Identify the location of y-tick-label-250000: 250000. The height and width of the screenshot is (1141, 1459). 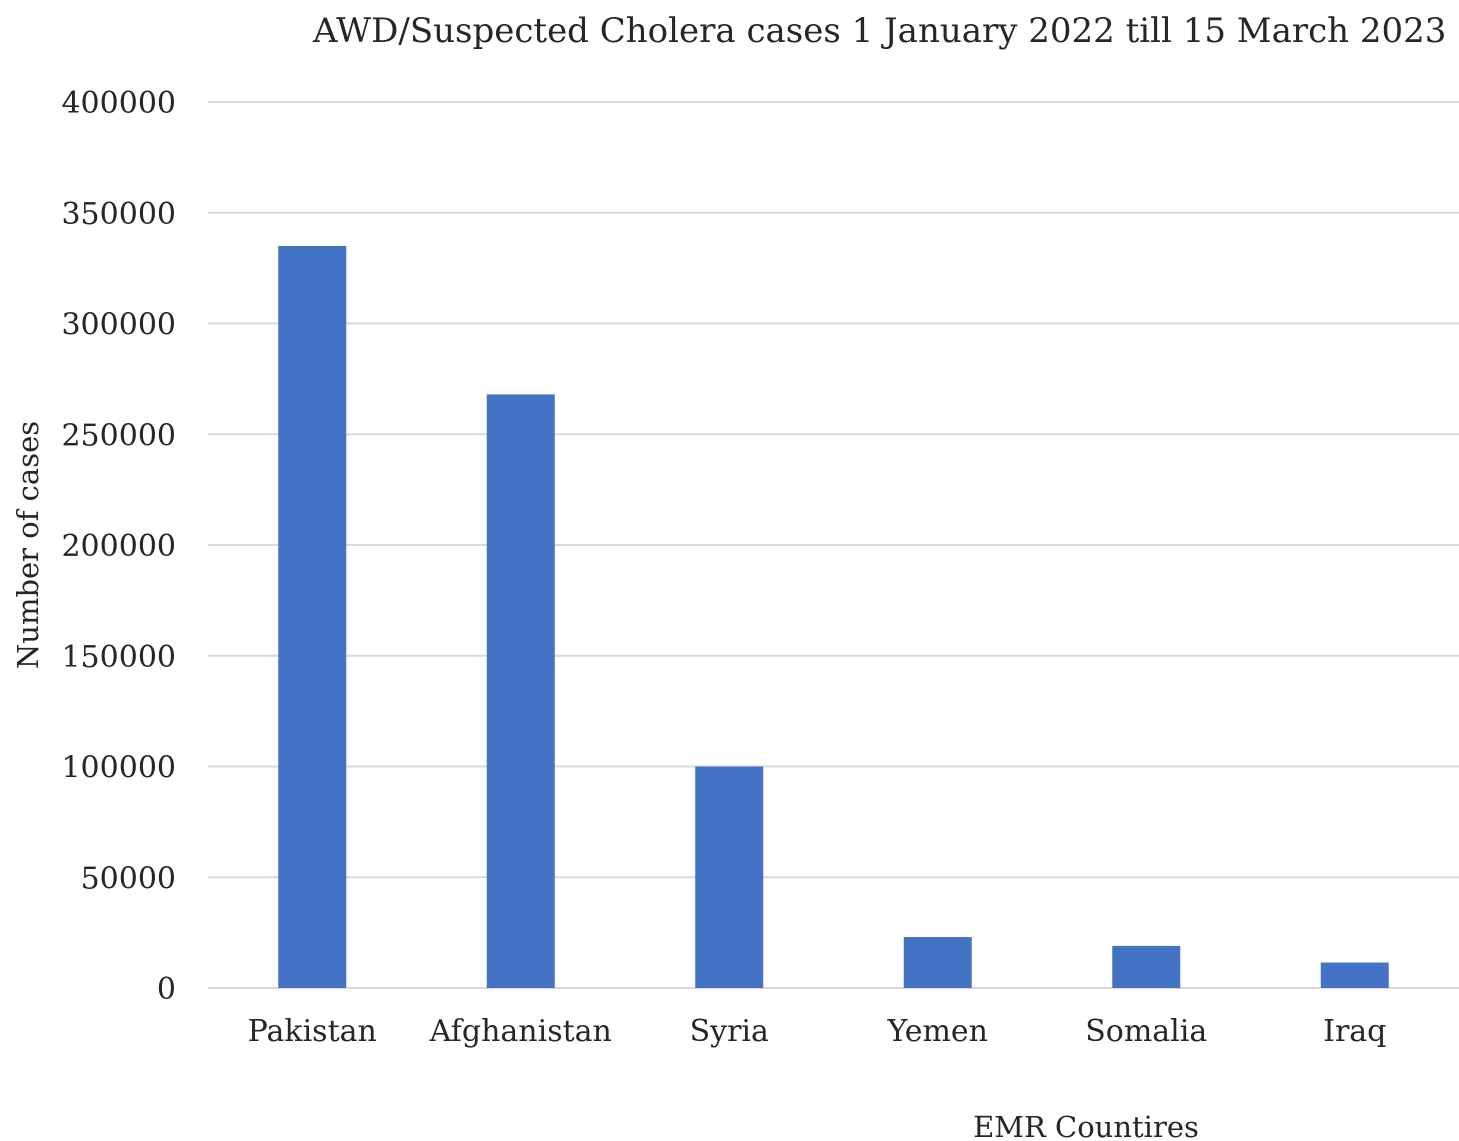
(118, 435).